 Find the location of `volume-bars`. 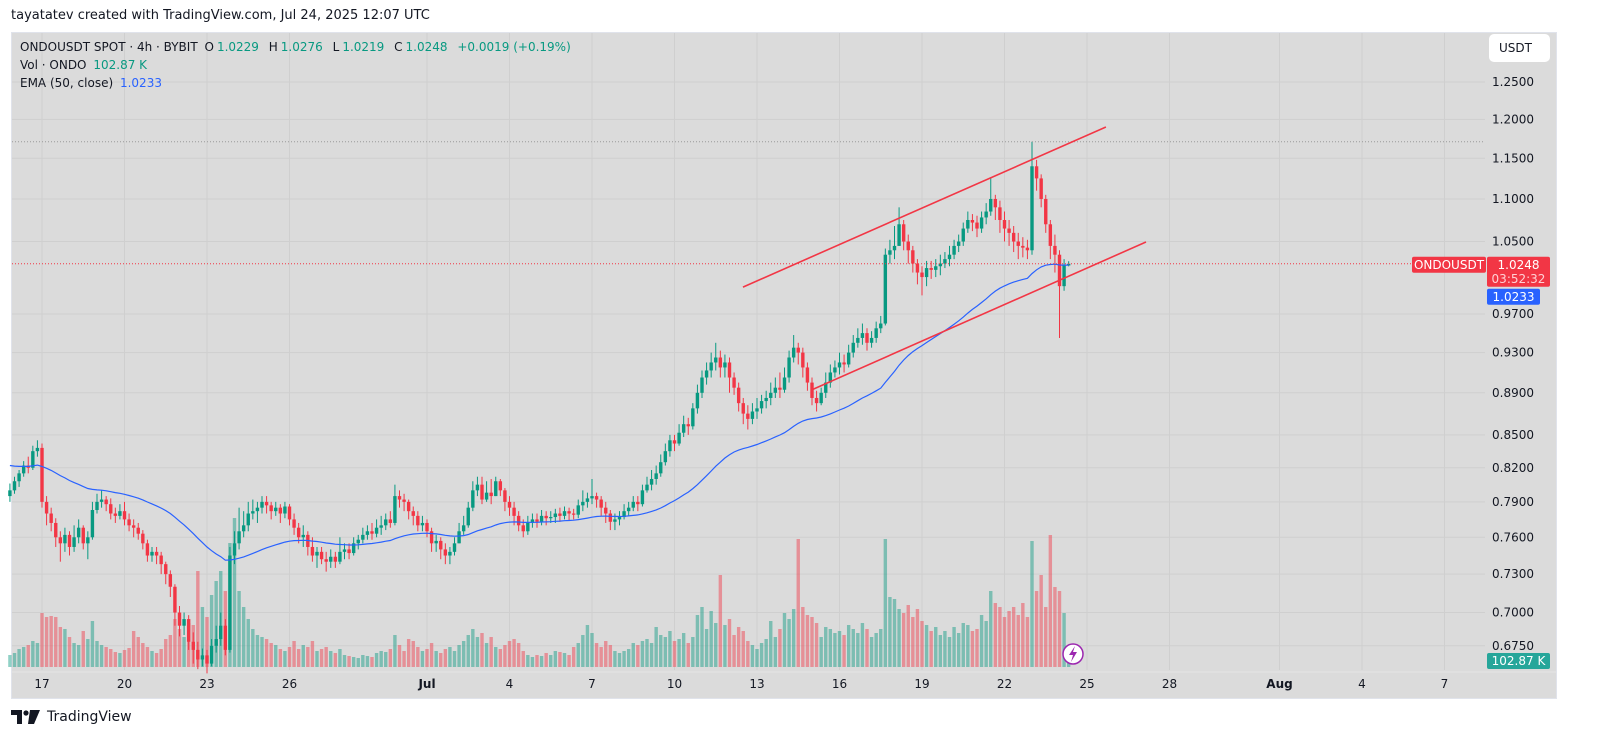

volume-bars is located at coordinates (539, 592).